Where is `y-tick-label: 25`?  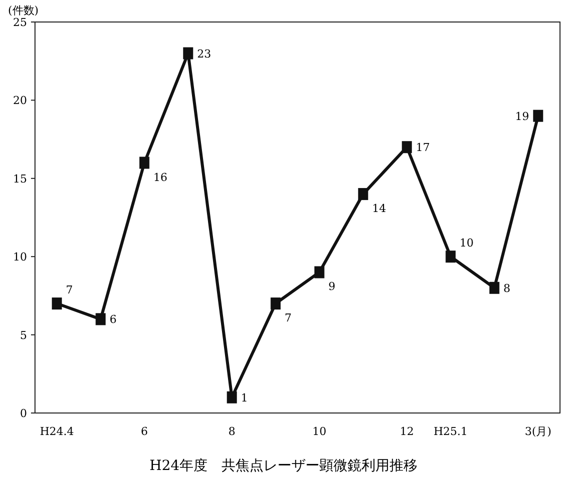 y-tick-label: 25 is located at coordinates (20, 22).